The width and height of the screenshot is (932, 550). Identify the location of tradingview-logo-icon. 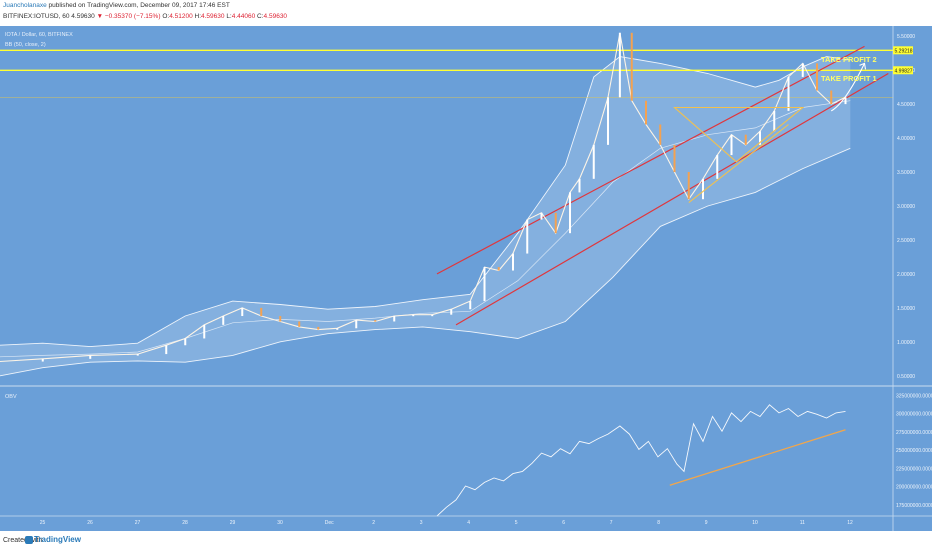
(29, 540).